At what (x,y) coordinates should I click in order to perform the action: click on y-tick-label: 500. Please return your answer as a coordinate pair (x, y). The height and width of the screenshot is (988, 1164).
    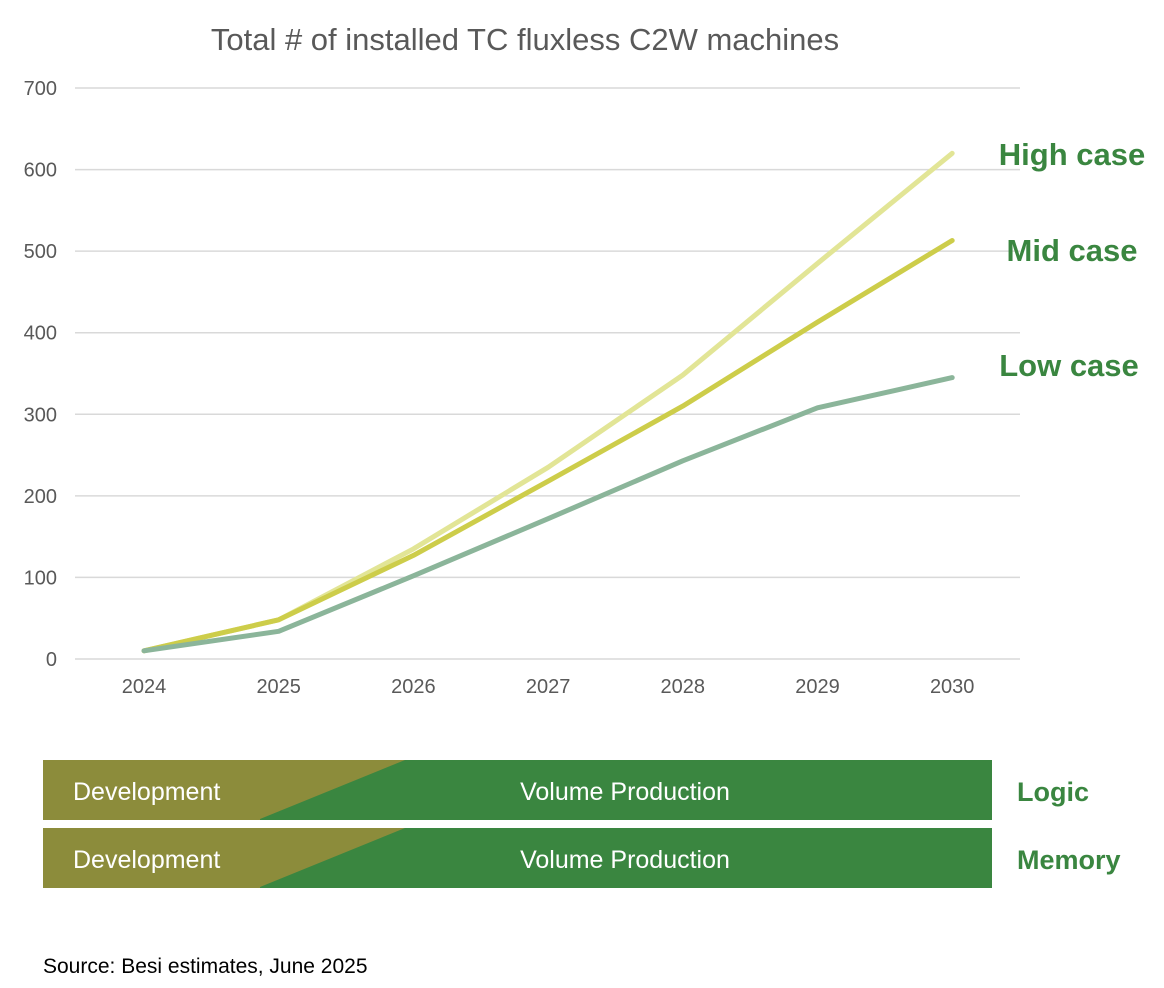
    Looking at the image, I should click on (40, 252).